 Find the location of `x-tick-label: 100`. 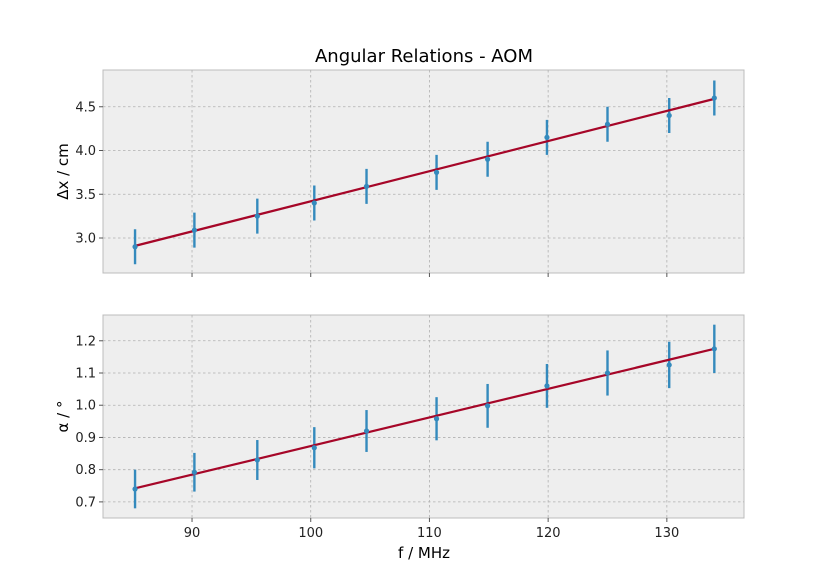

x-tick-label: 100 is located at coordinates (310, 533).